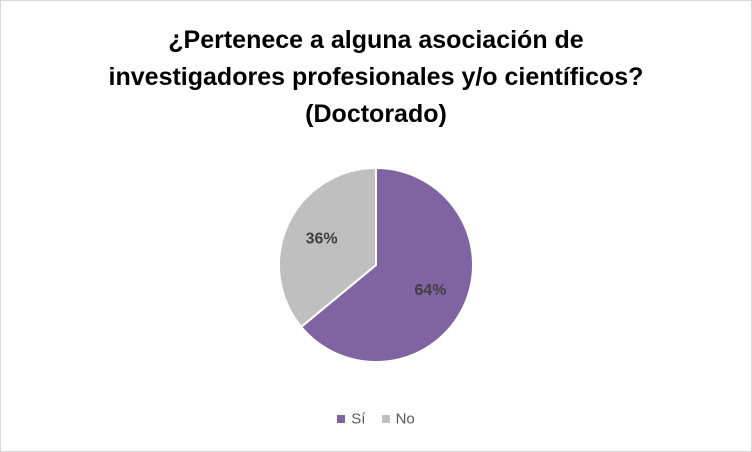  I want to click on data-label-no: 36%, so click(322, 239).